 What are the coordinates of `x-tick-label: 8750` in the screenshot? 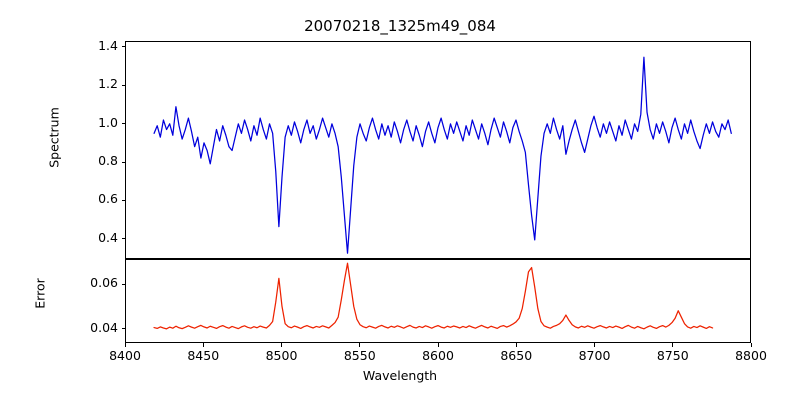 It's located at (672, 355).